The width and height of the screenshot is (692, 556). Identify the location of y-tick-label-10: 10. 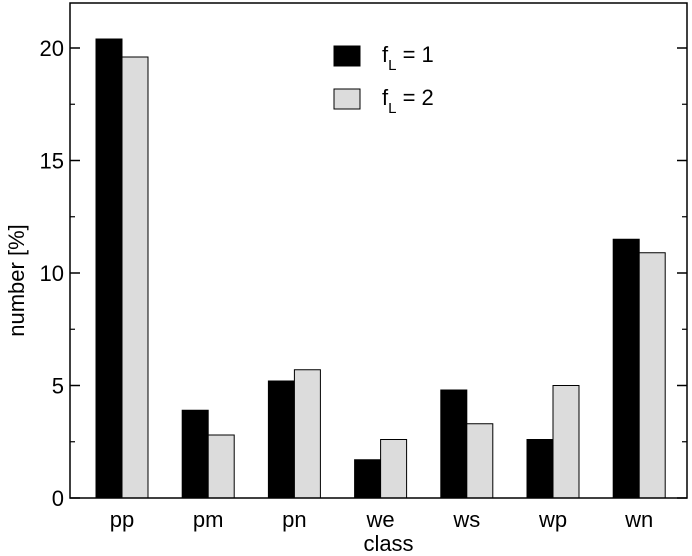
(52, 273).